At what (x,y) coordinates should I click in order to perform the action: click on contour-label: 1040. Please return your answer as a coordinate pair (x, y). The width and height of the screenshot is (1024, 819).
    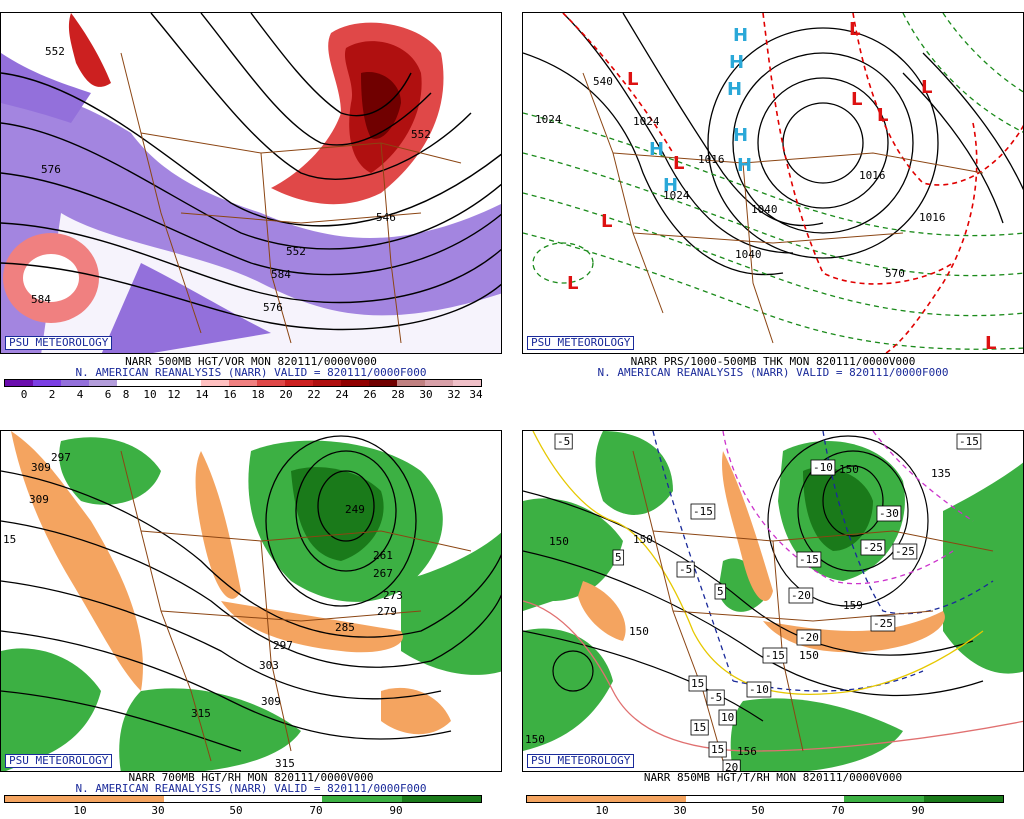
    Looking at the image, I should click on (748, 254).